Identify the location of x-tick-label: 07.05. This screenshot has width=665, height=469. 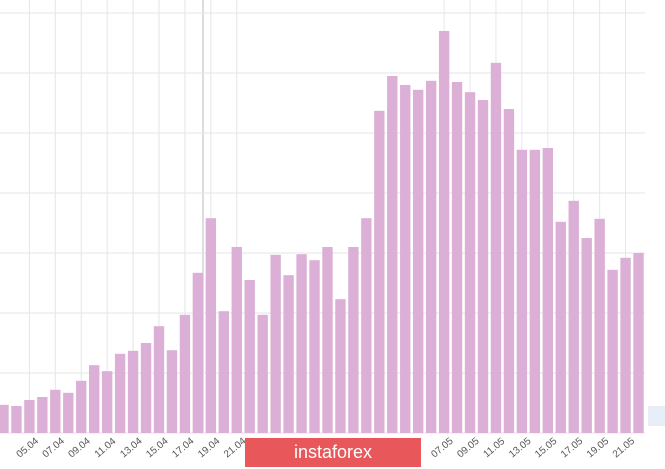
(442, 448).